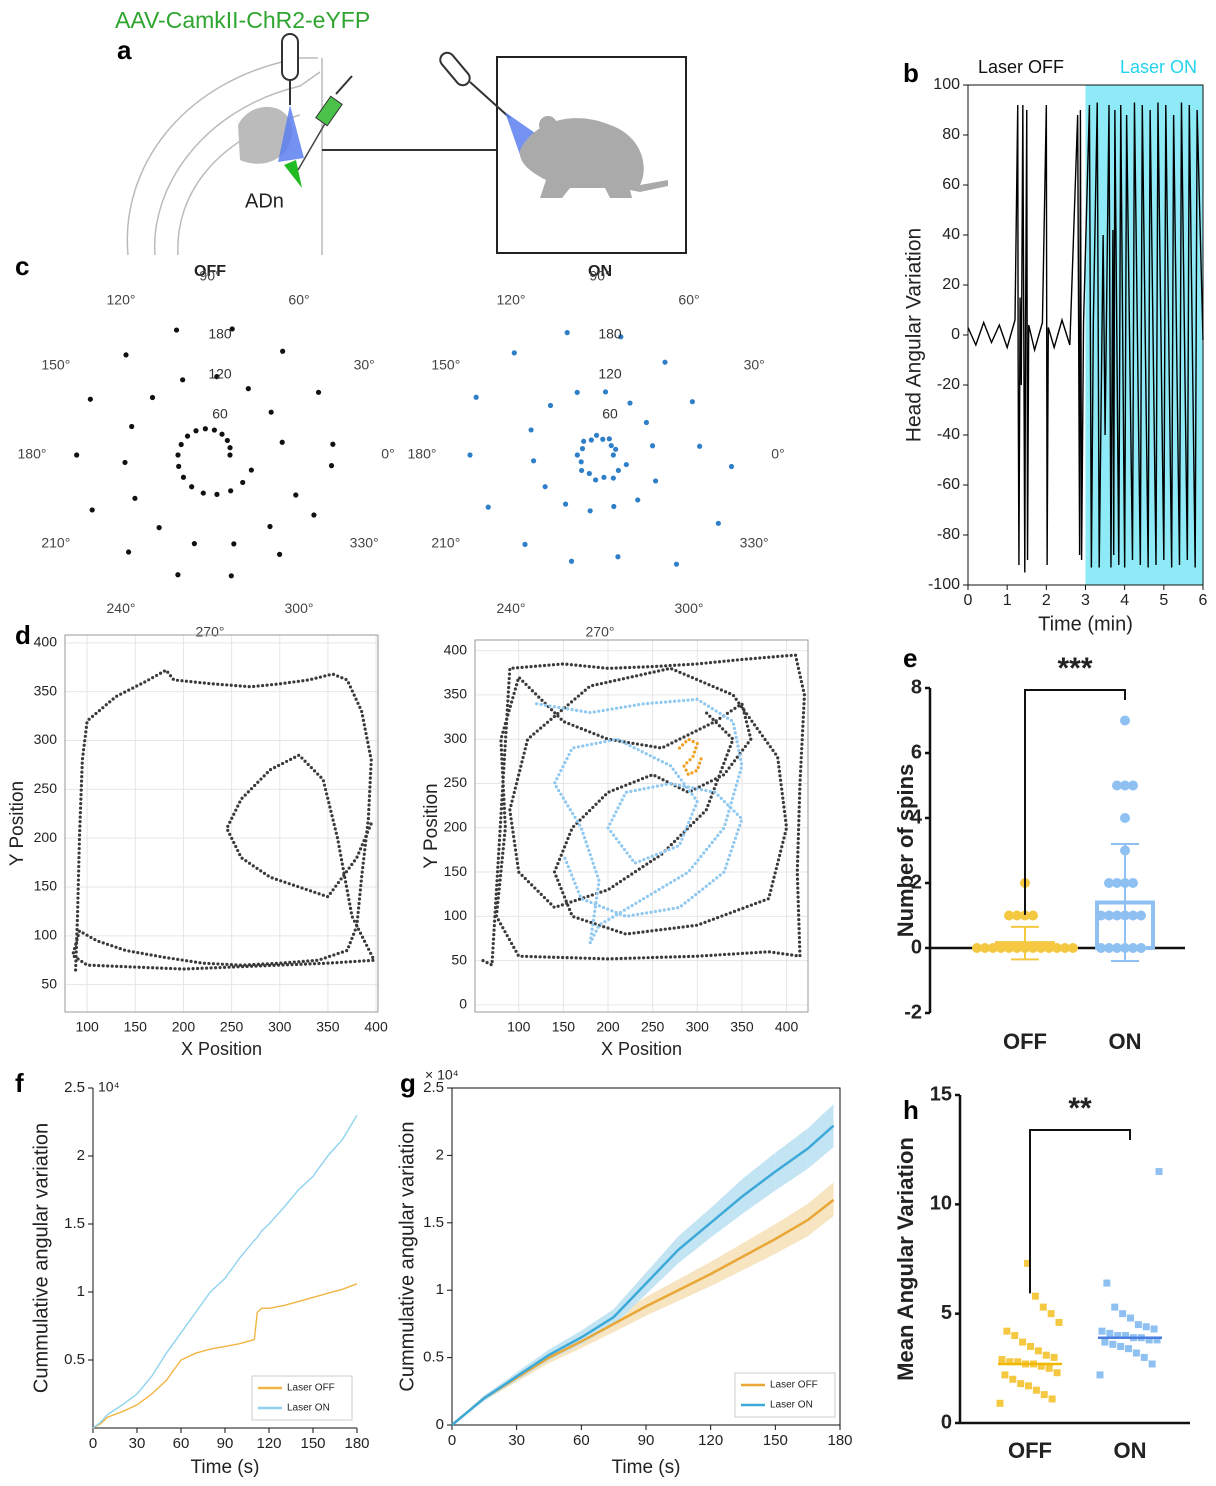  Describe the element at coordinates (1007, 600) in the screenshot. I see `x-tick-label: 1` at that location.